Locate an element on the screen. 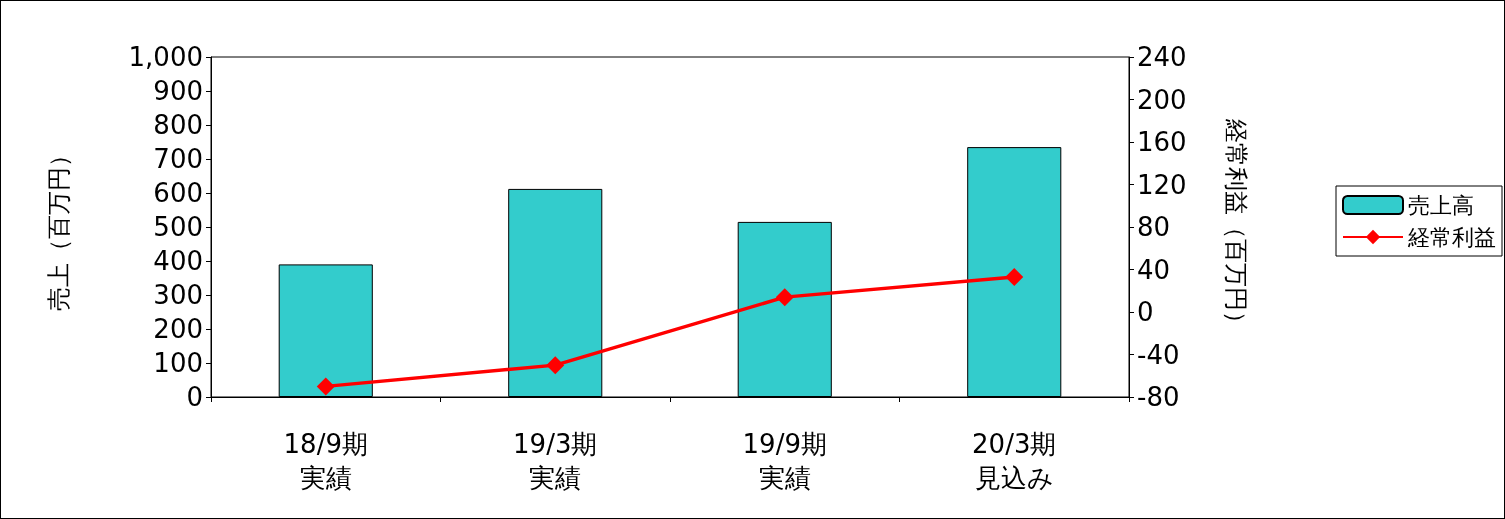  y-tick-label: 1,000 is located at coordinates (165, 57).